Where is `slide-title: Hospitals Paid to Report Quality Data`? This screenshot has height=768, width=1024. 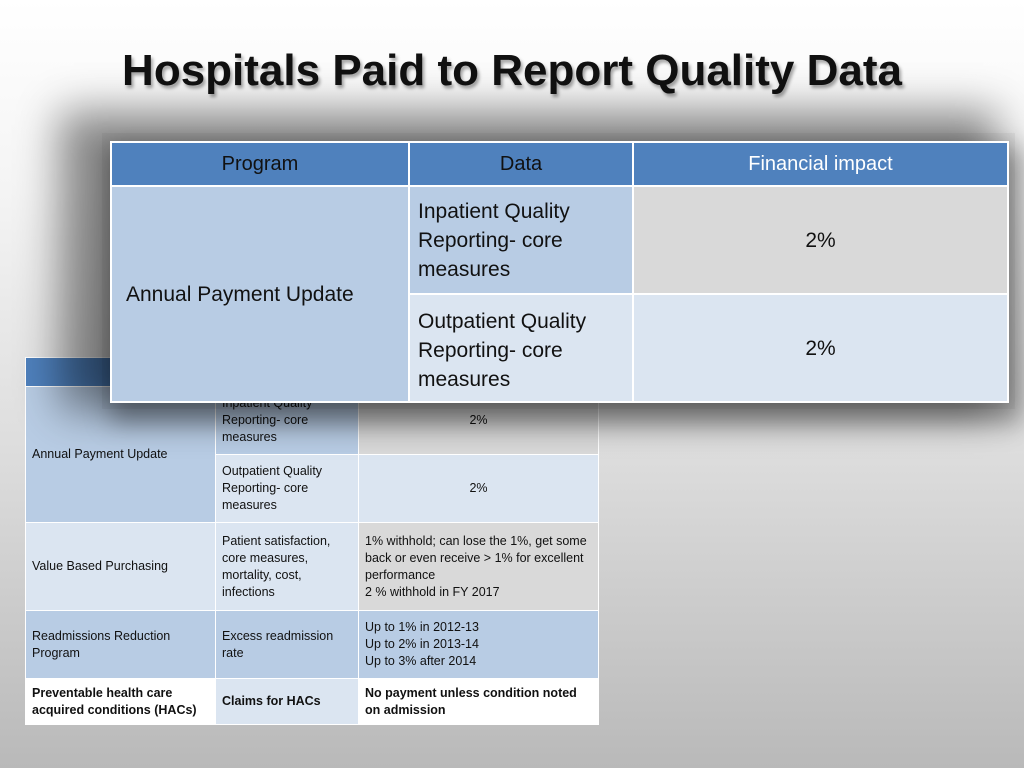 slide-title: Hospitals Paid to Report Quality Data is located at coordinates (512, 70).